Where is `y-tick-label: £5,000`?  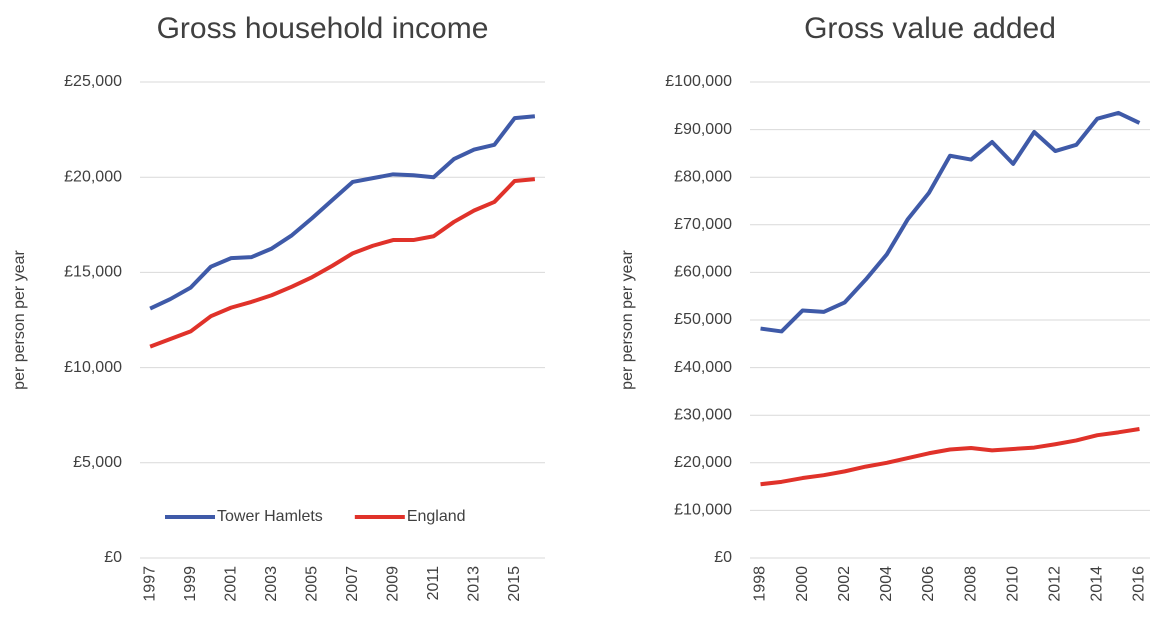
y-tick-label: £5,000 is located at coordinates (97, 462).